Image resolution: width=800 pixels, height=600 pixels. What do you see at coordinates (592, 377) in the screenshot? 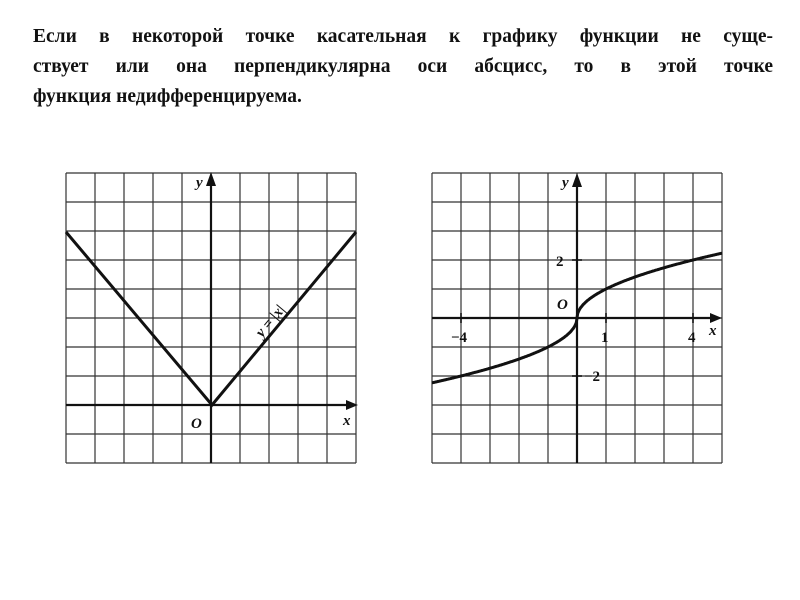
I see `y-tick-label: −2` at bounding box center [592, 377].